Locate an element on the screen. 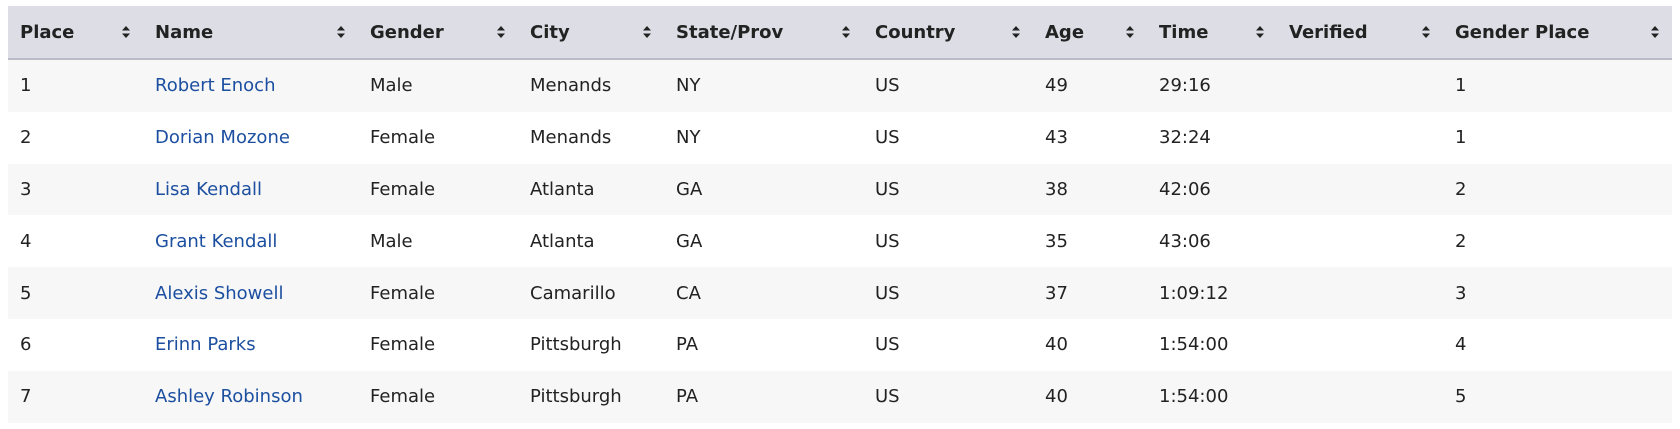 The image size is (1680, 429). column-header: Time is located at coordinates (1212, 33).